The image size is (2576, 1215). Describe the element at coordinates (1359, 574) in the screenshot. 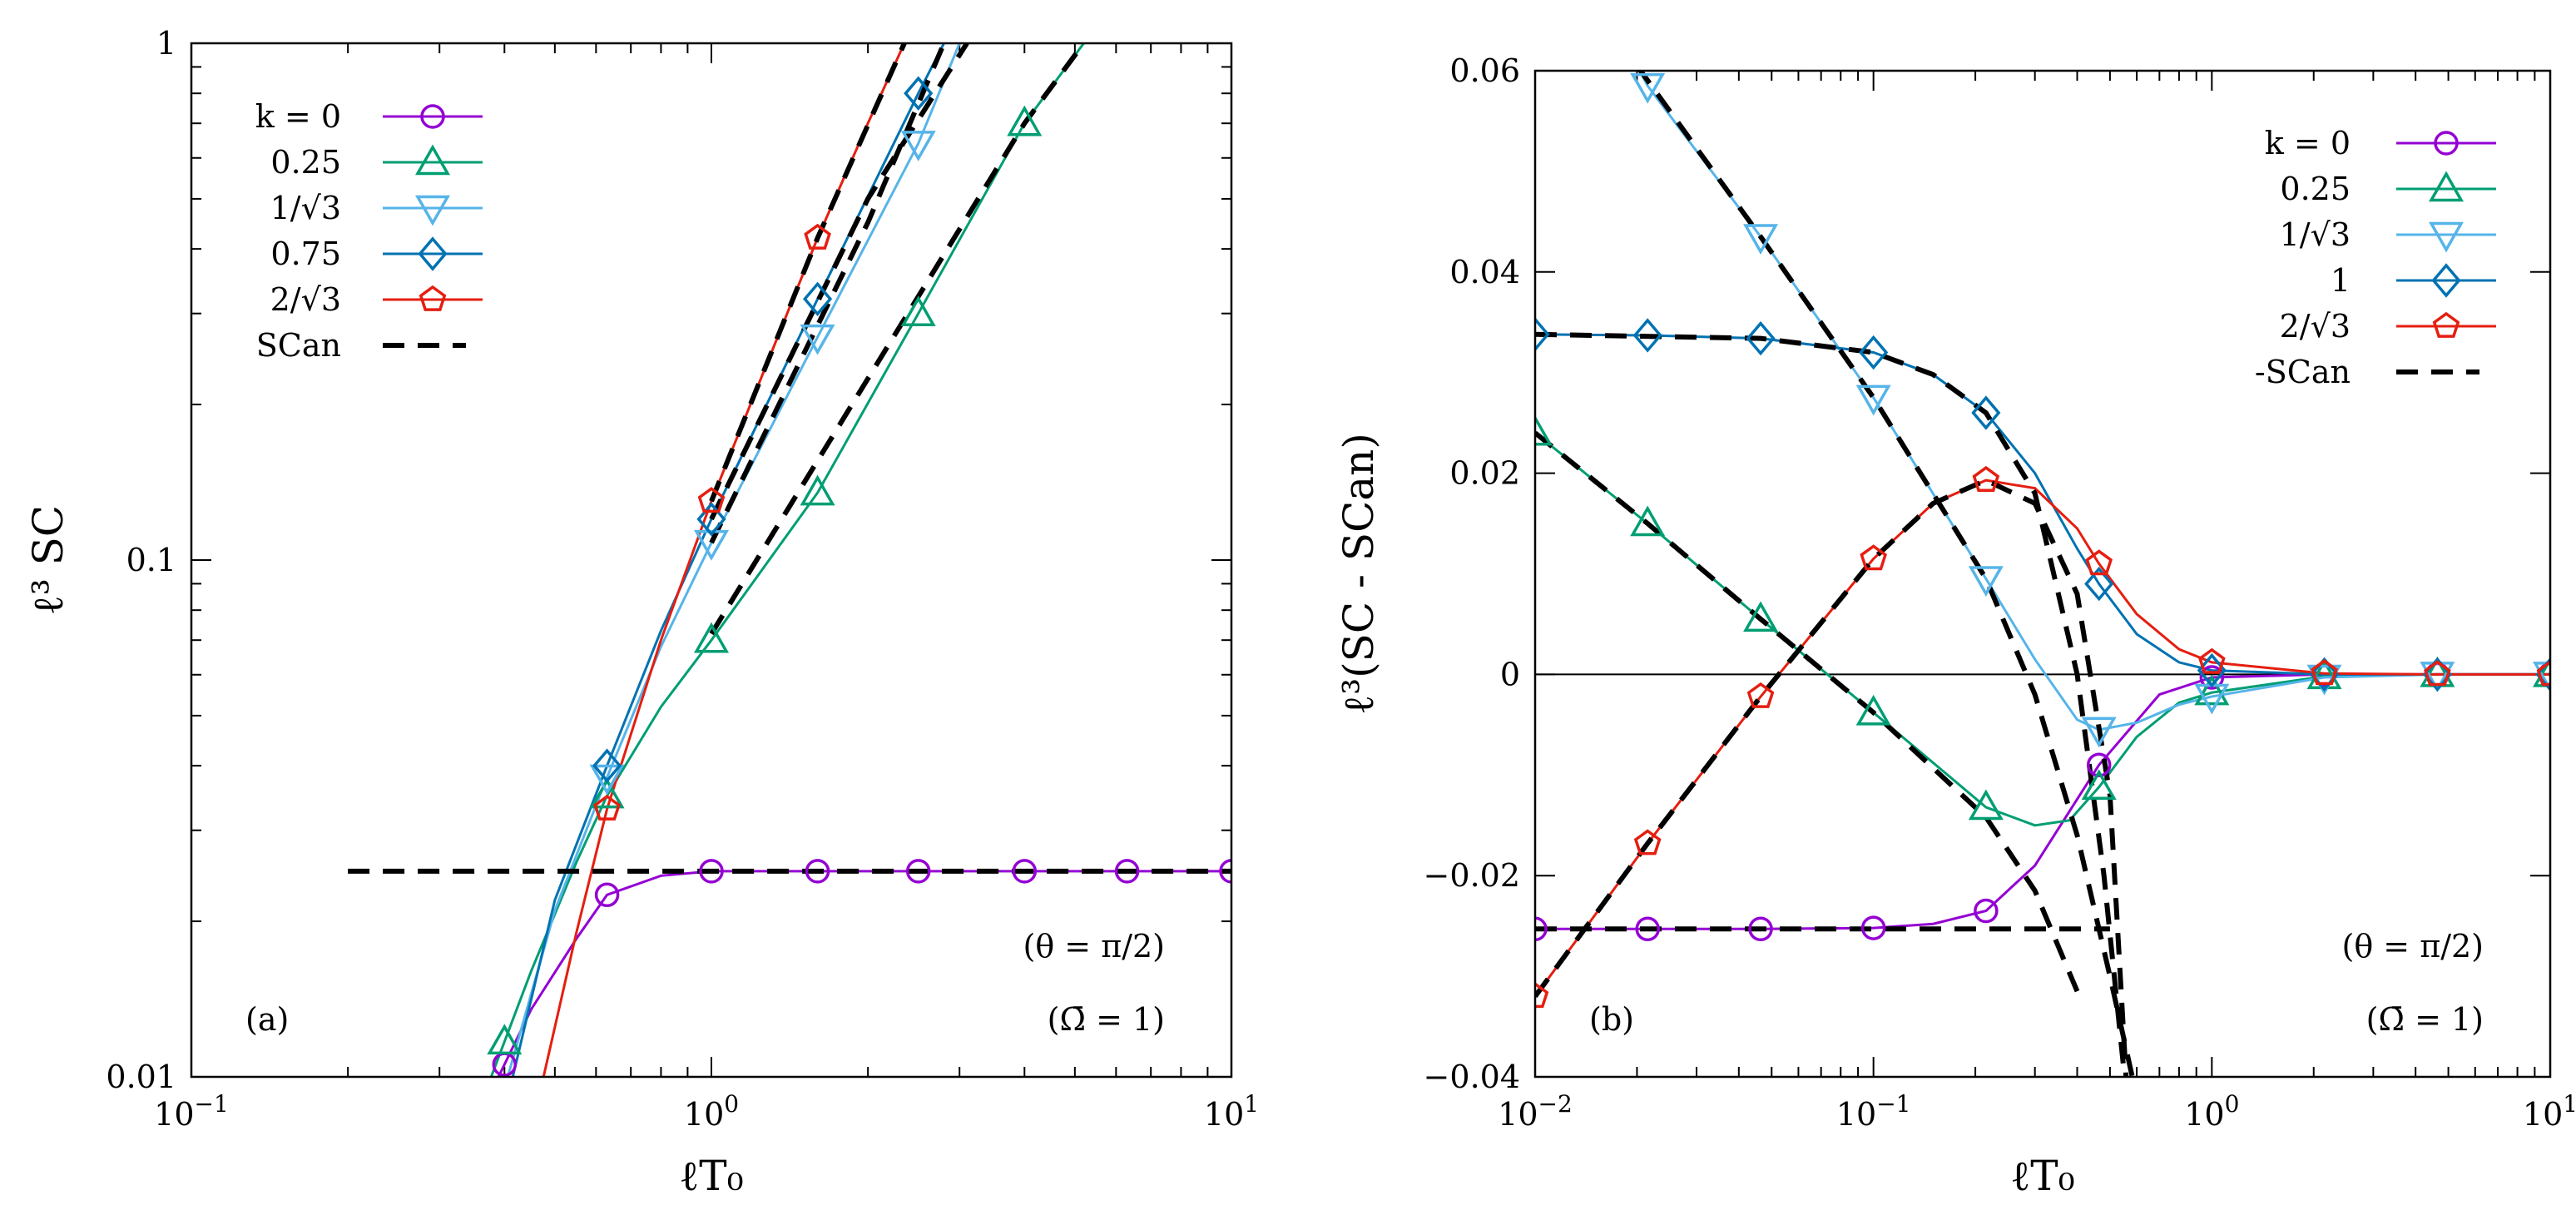

I see `y-axis-label: ℓ³(SC - SCan)` at that location.